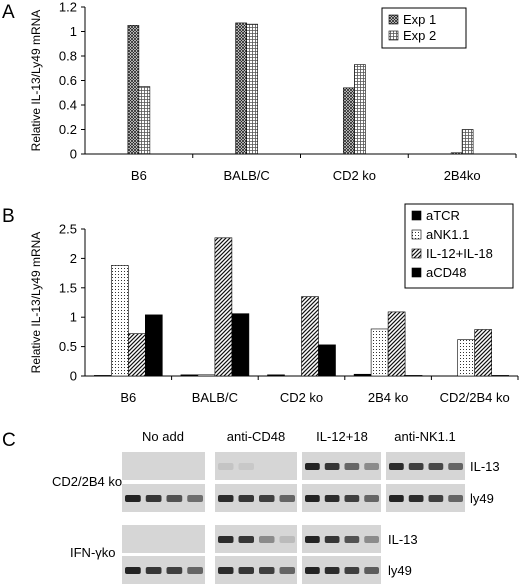 The image size is (520, 587). What do you see at coordinates (163, 436) in the screenshot?
I see `gel-column-label: No add` at bounding box center [163, 436].